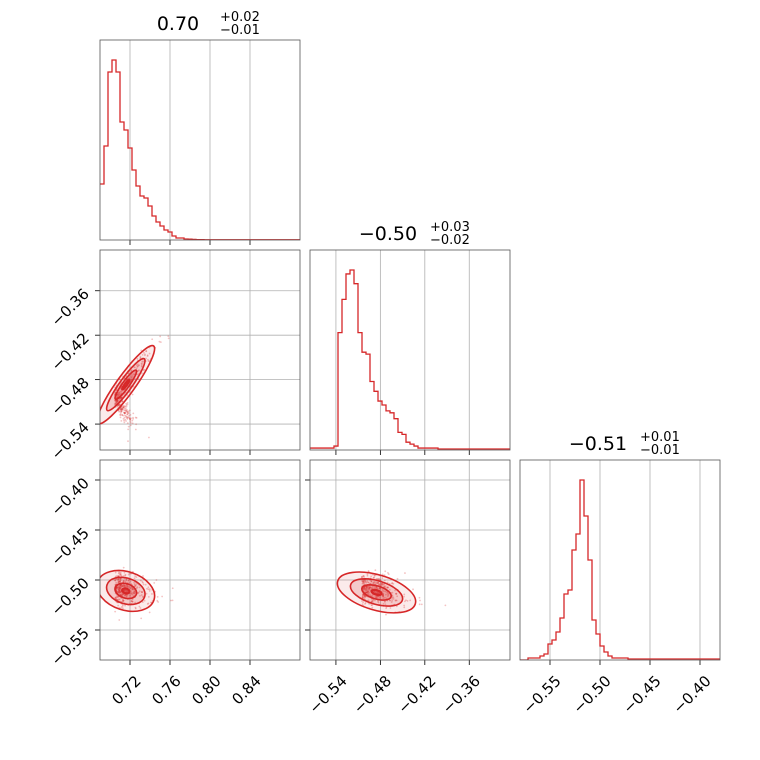  Describe the element at coordinates (174, 356) in the screenshot. I see `contour-p1-p2-axes: −0.36−0.42−0.48−0.54` at that location.